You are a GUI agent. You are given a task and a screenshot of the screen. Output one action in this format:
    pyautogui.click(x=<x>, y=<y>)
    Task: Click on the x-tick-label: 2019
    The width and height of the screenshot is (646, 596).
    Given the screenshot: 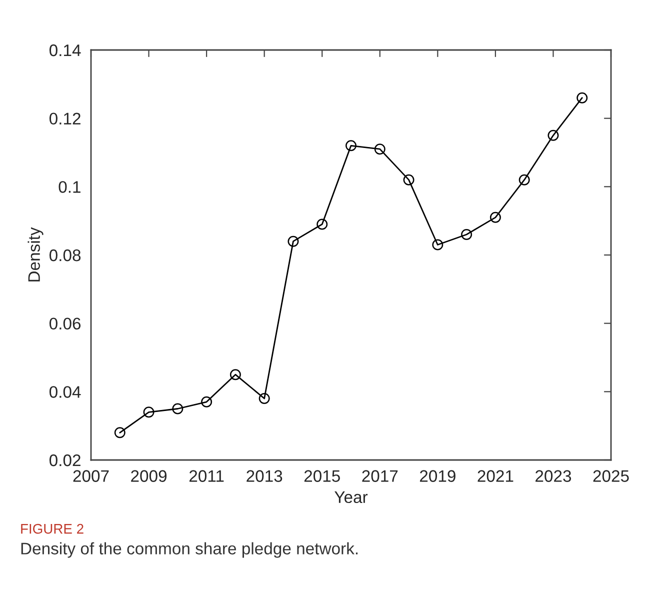 What is the action you would take?
    pyautogui.click(x=438, y=476)
    